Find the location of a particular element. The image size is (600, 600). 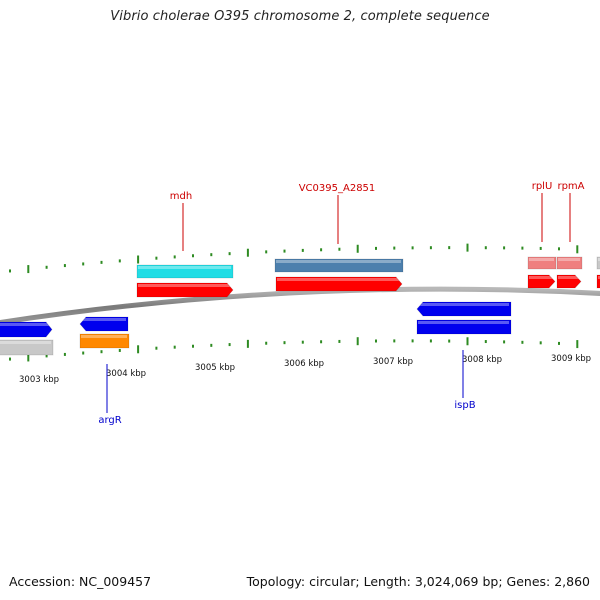

accession-text: Accession: NC_009457 is located at coordinates (80, 581).